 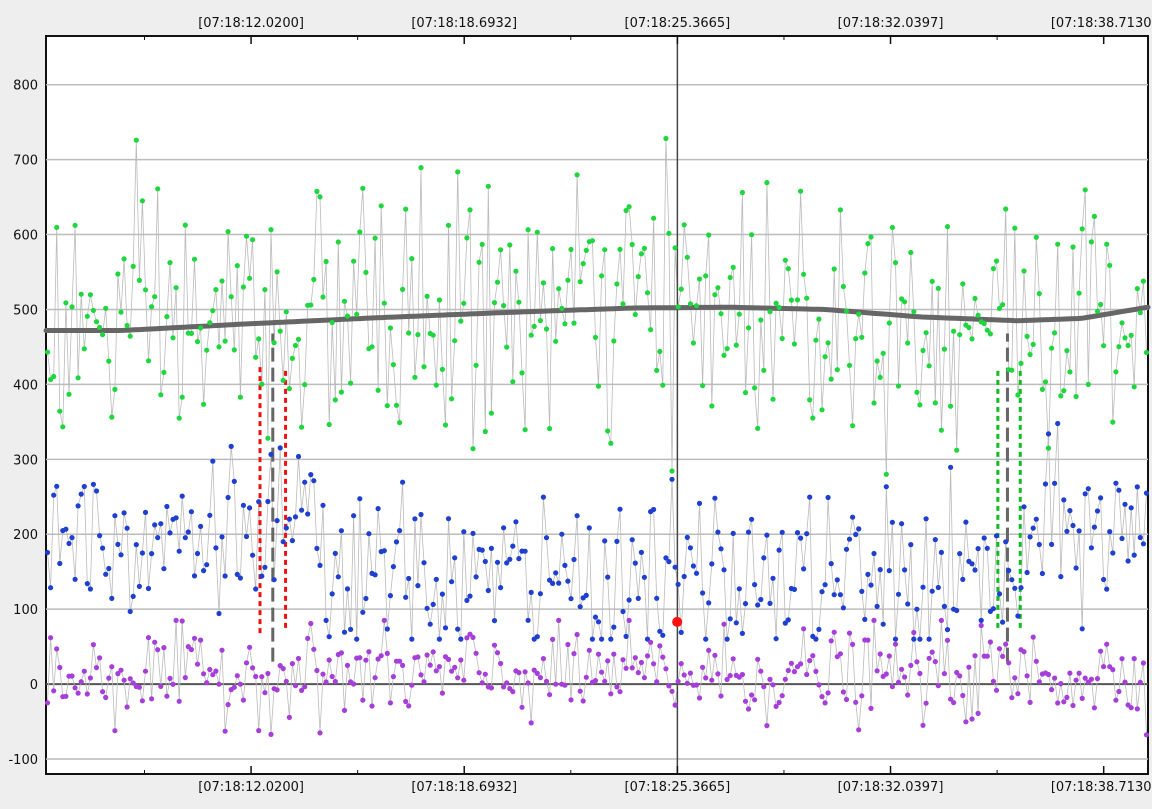 I want to click on highlight-dot, so click(x=677, y=621).